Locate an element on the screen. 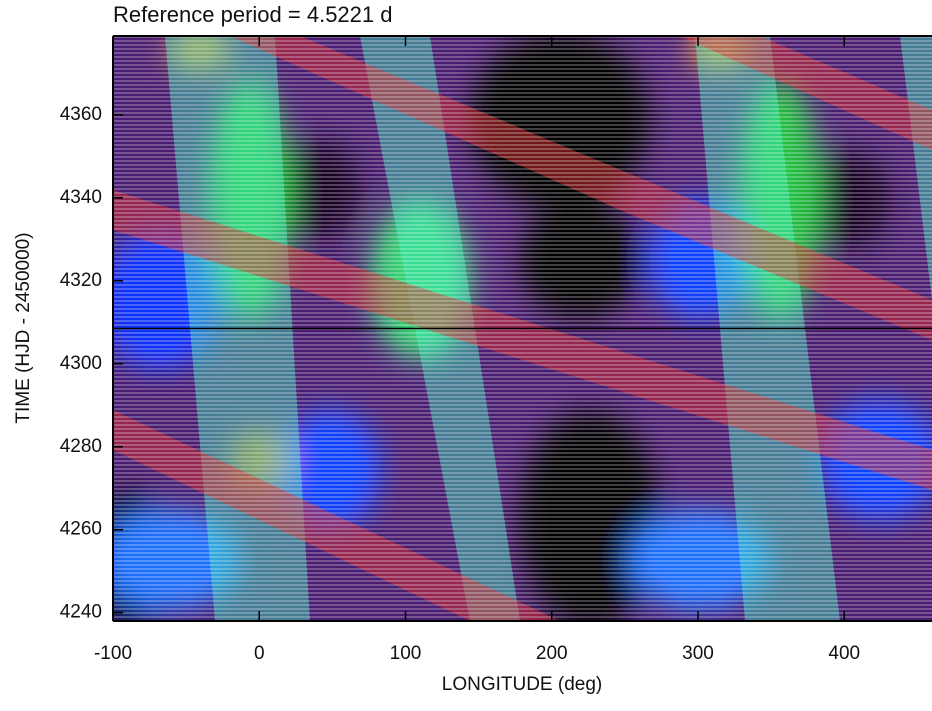 This screenshot has width=932, height=711. x-tick-label: 200 is located at coordinates (552, 653).